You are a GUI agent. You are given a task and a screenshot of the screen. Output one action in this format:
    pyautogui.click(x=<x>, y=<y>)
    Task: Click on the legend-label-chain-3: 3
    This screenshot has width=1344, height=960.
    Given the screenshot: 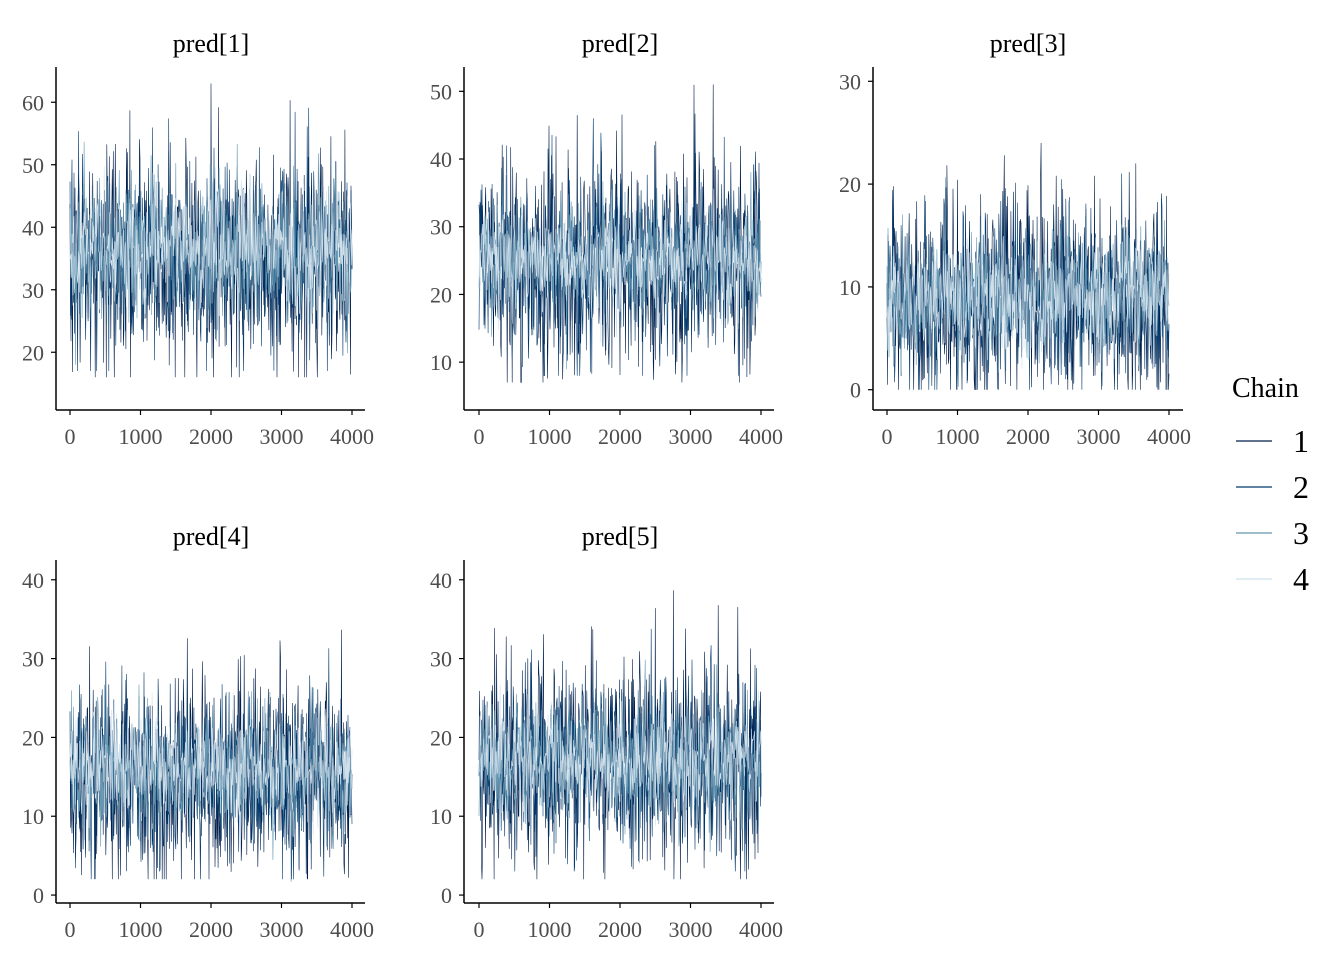 What is the action you would take?
    pyautogui.click(x=1301, y=533)
    